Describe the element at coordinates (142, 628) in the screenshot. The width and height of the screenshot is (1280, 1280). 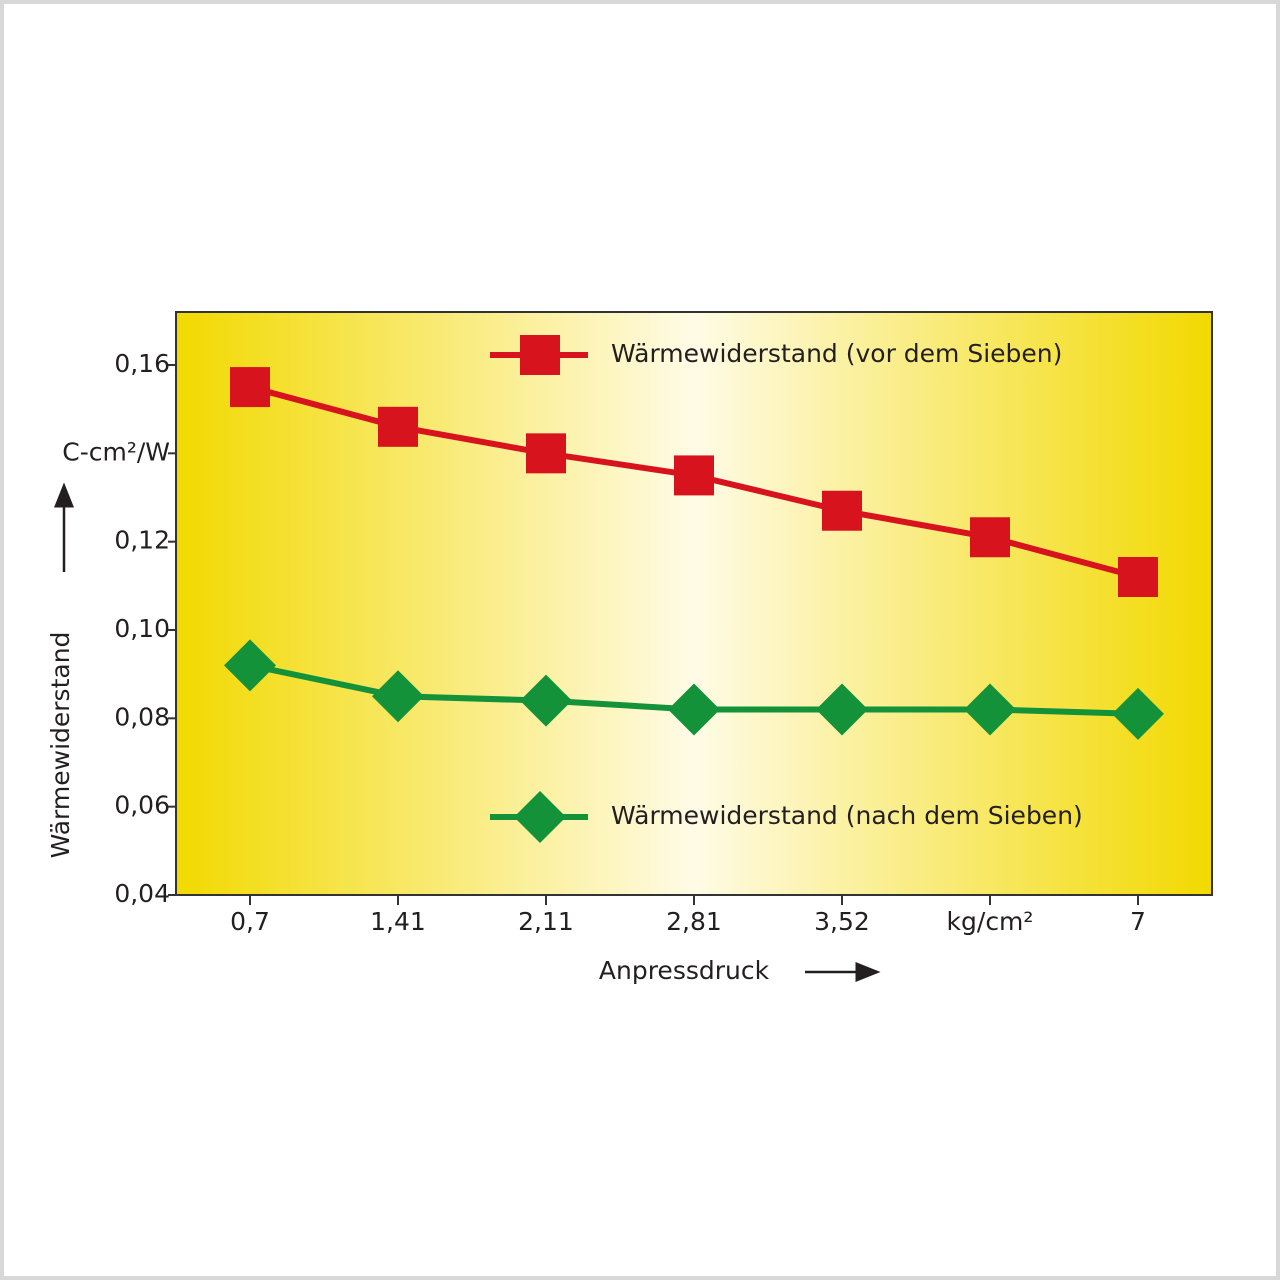
I see `y-tick-label: 0,10` at that location.